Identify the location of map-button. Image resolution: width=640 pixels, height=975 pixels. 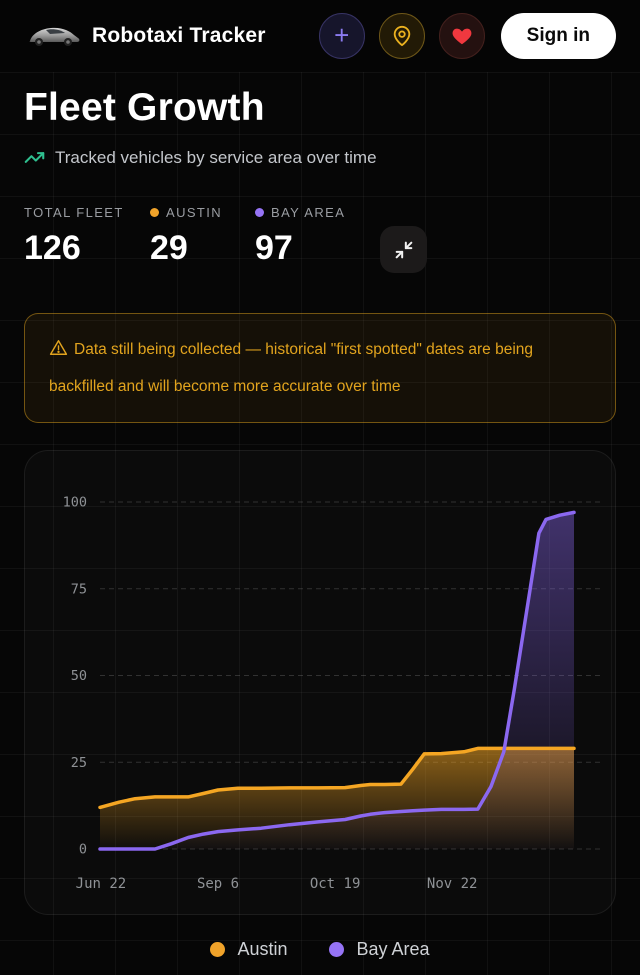
(401, 36).